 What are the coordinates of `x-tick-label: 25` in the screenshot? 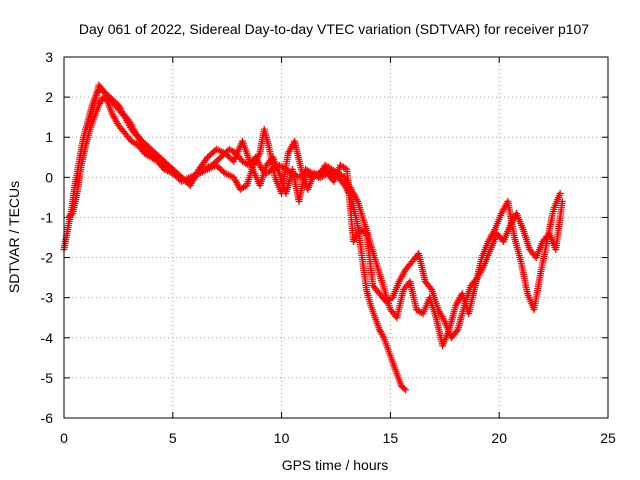 It's located at (608, 438).